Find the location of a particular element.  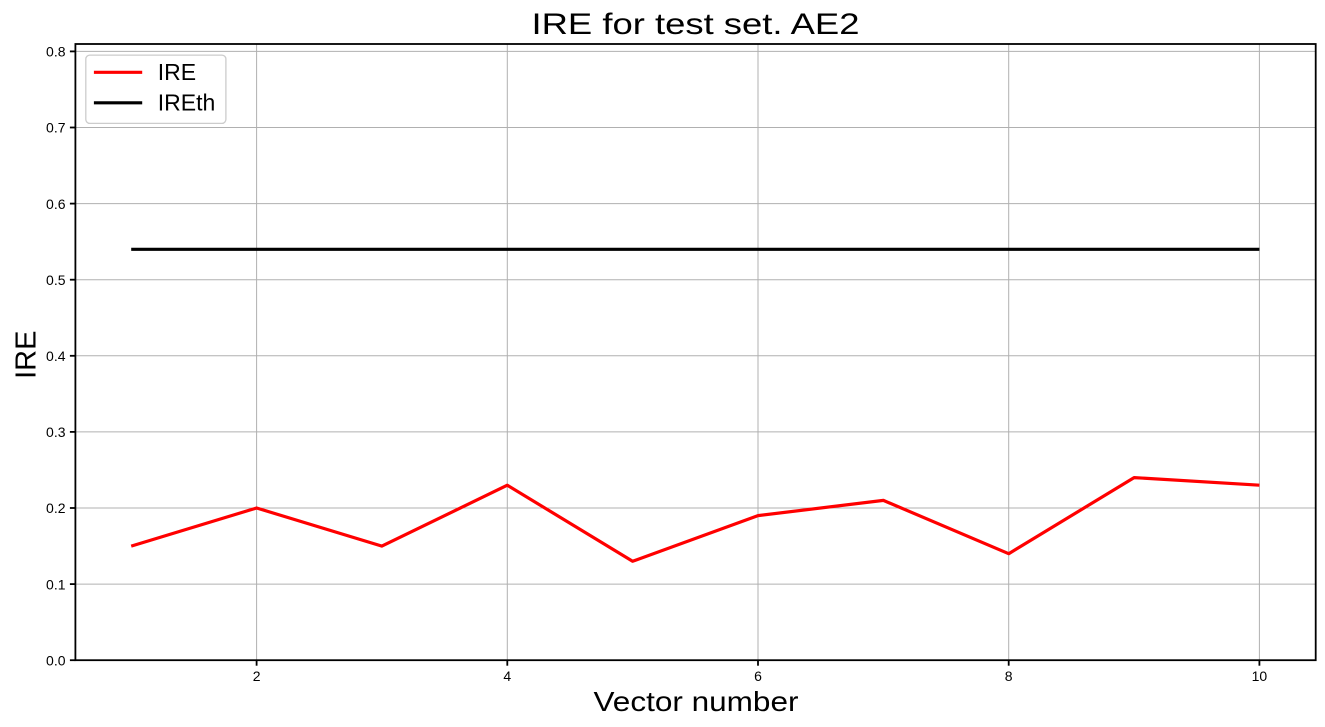

svg-text: 0.7 is located at coordinates (56, 128).